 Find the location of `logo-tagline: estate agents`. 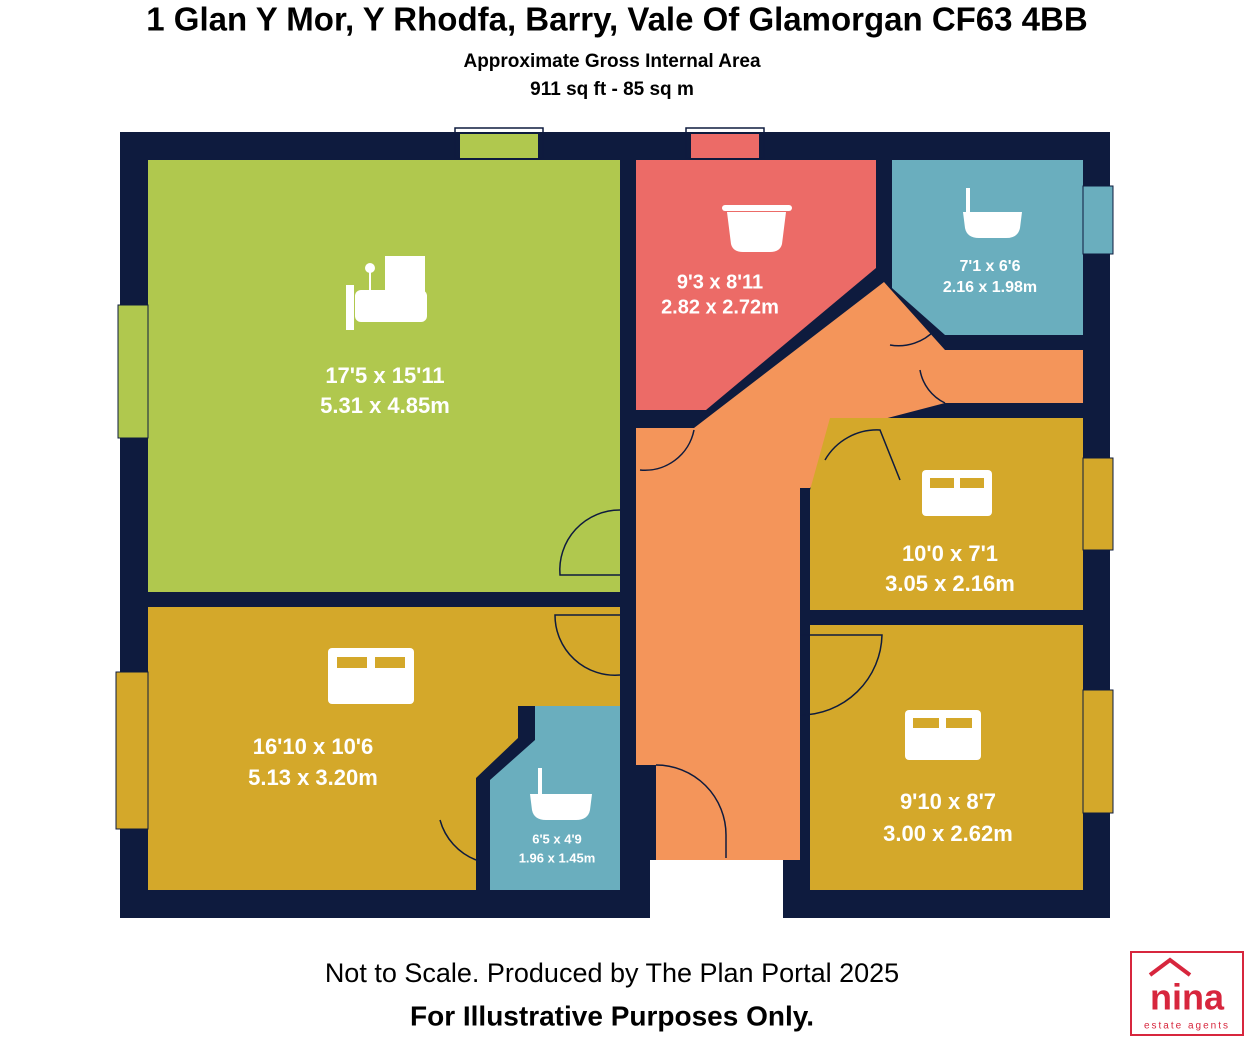

logo-tagline: estate agents is located at coordinates (1187, 1026).